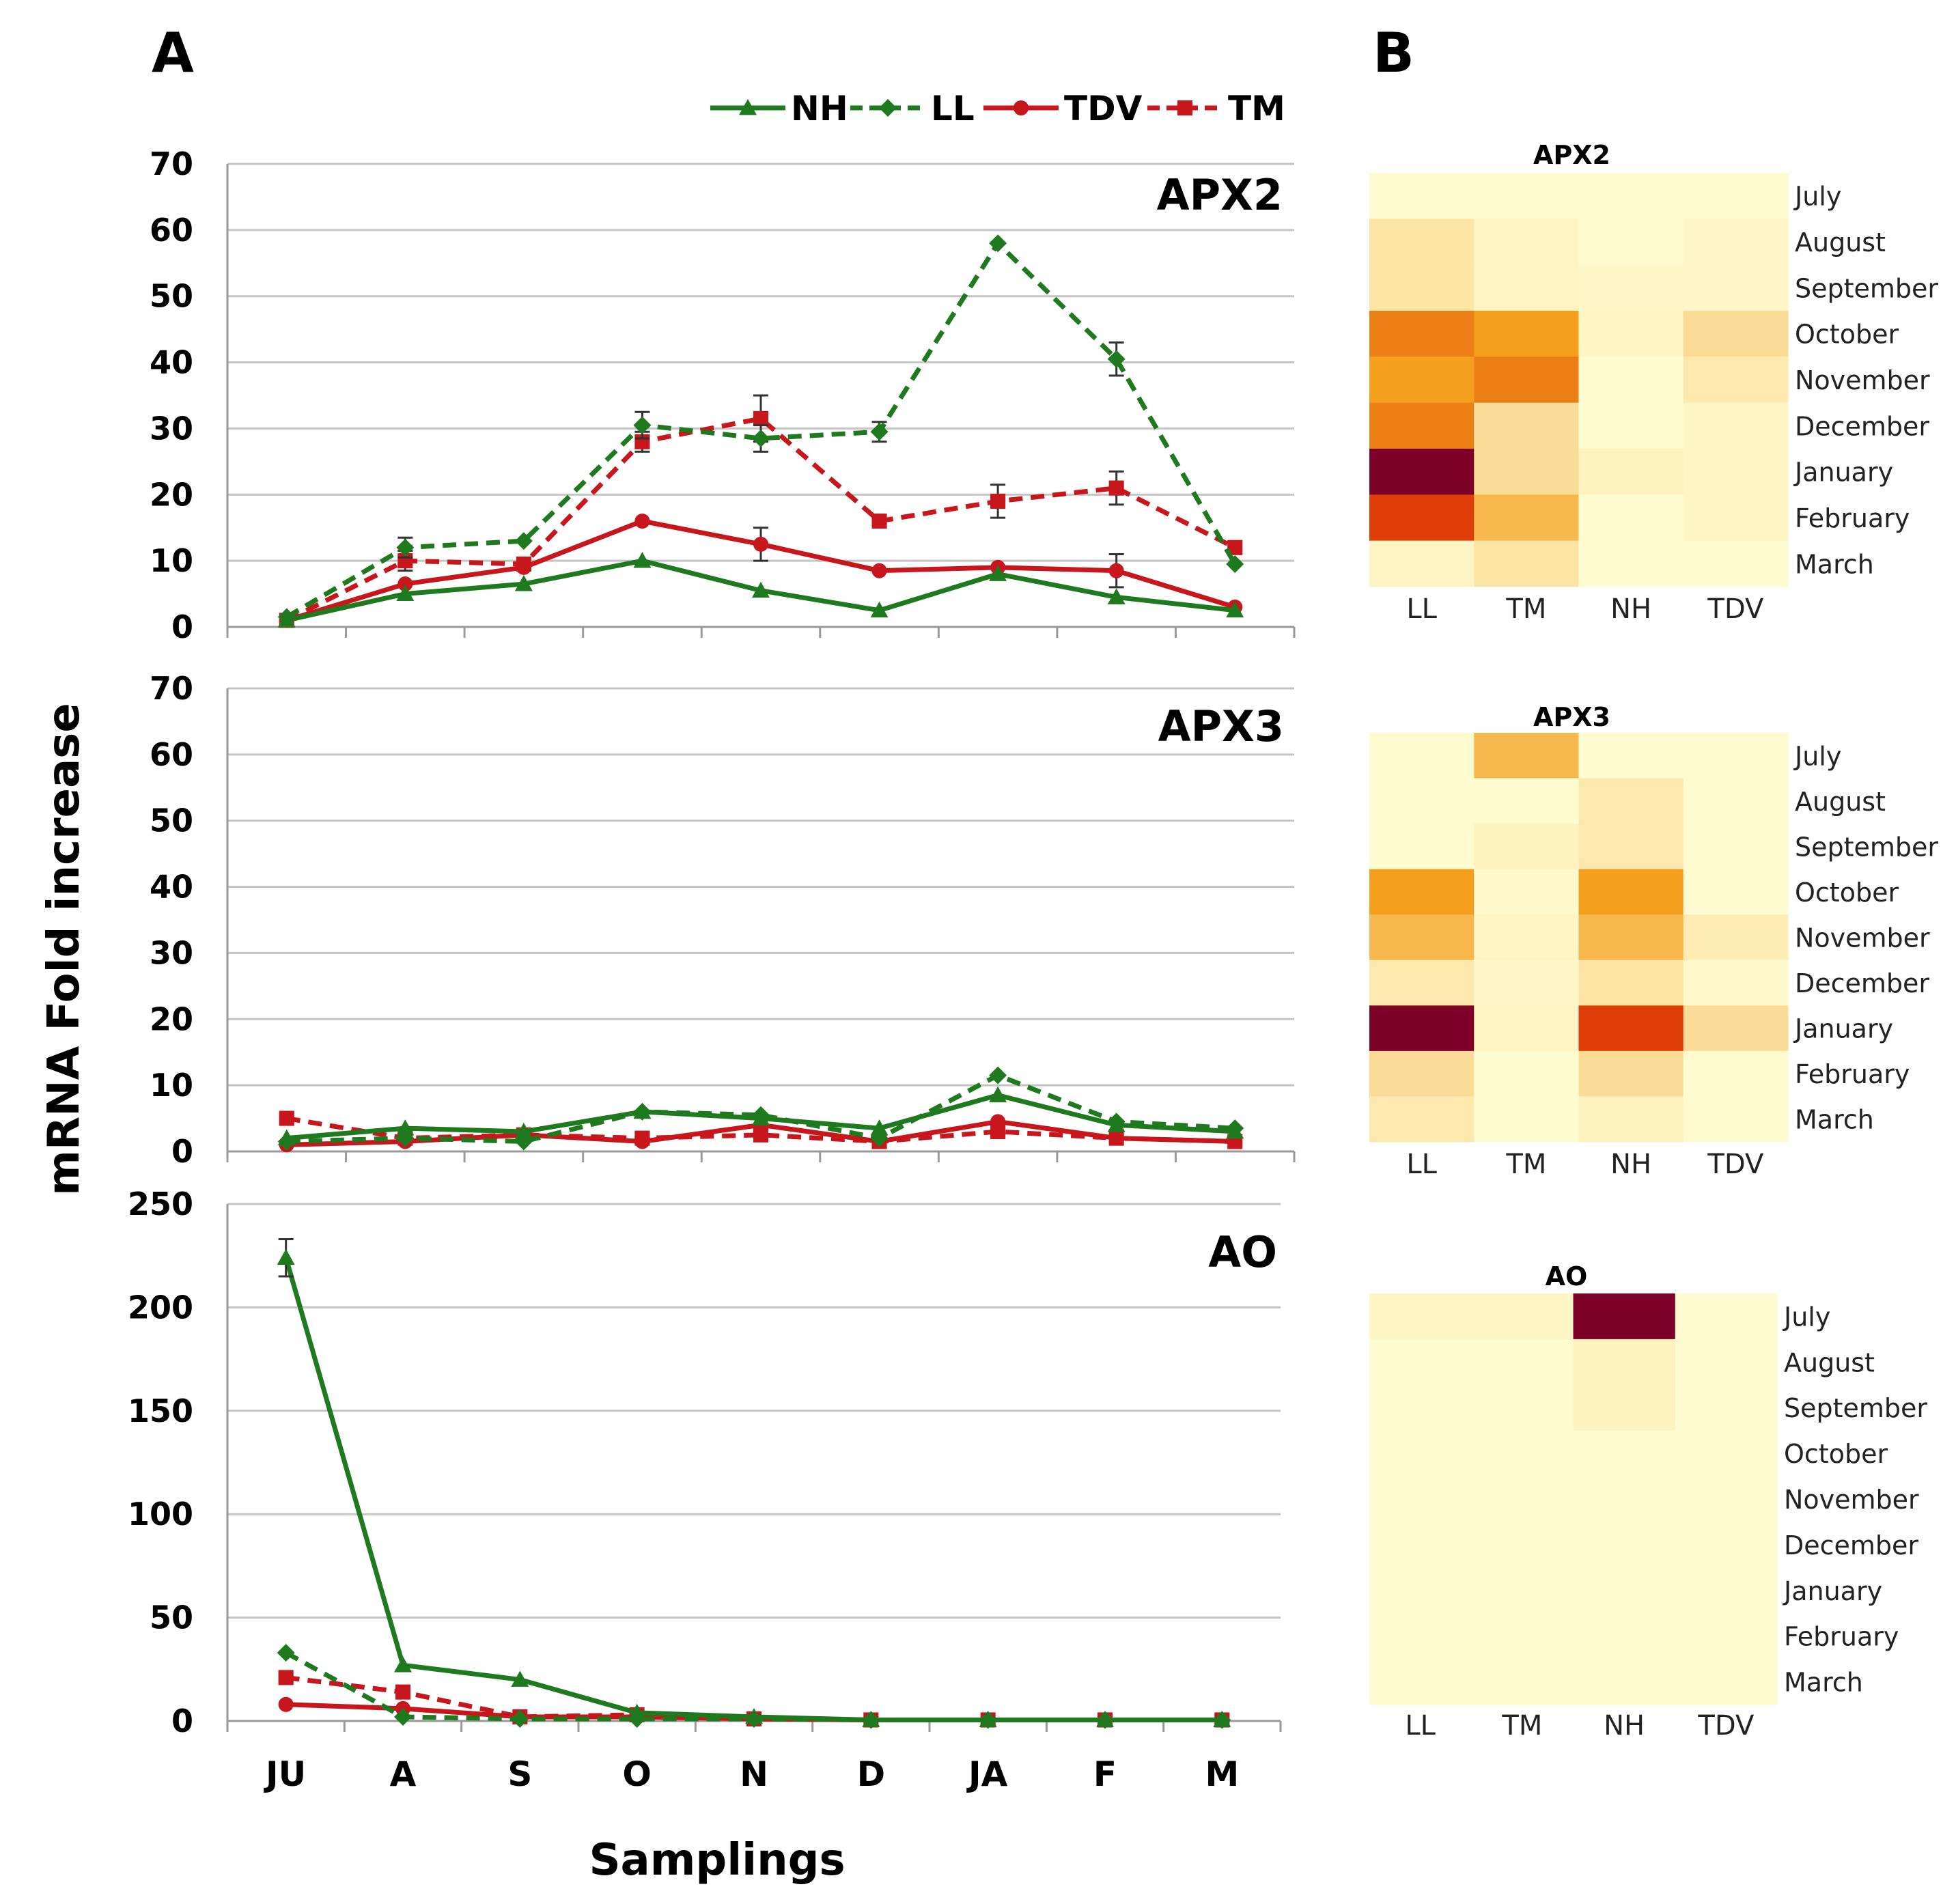 Image resolution: width=1956 pixels, height=1904 pixels. What do you see at coordinates (1571, 155) in the screenshot?
I see `heatmap-title-apx2: APX2` at bounding box center [1571, 155].